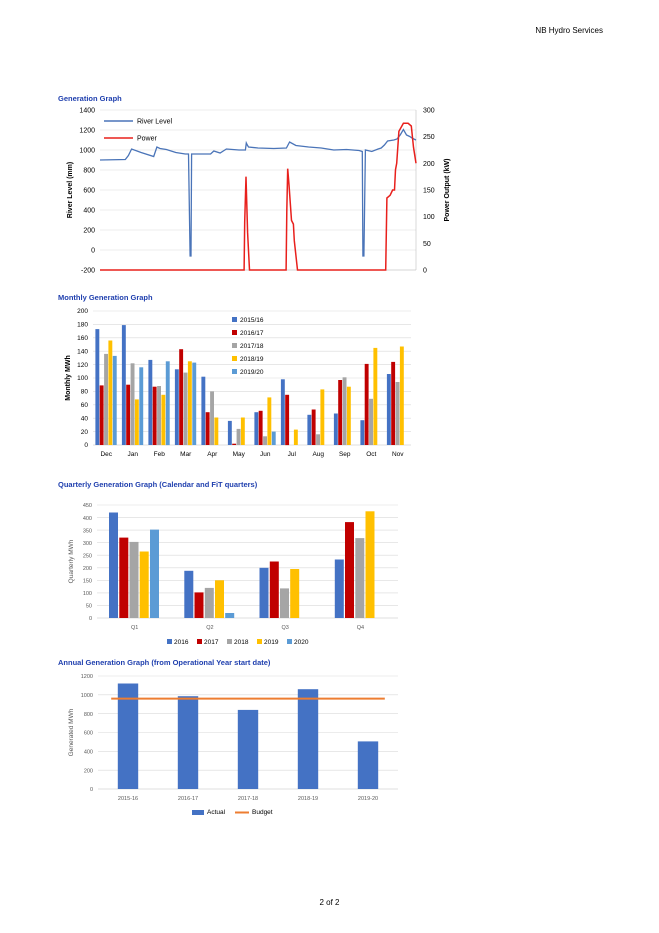  Describe the element at coordinates (284, 628) in the screenshot. I see `x-tick-label: Q3` at that location.